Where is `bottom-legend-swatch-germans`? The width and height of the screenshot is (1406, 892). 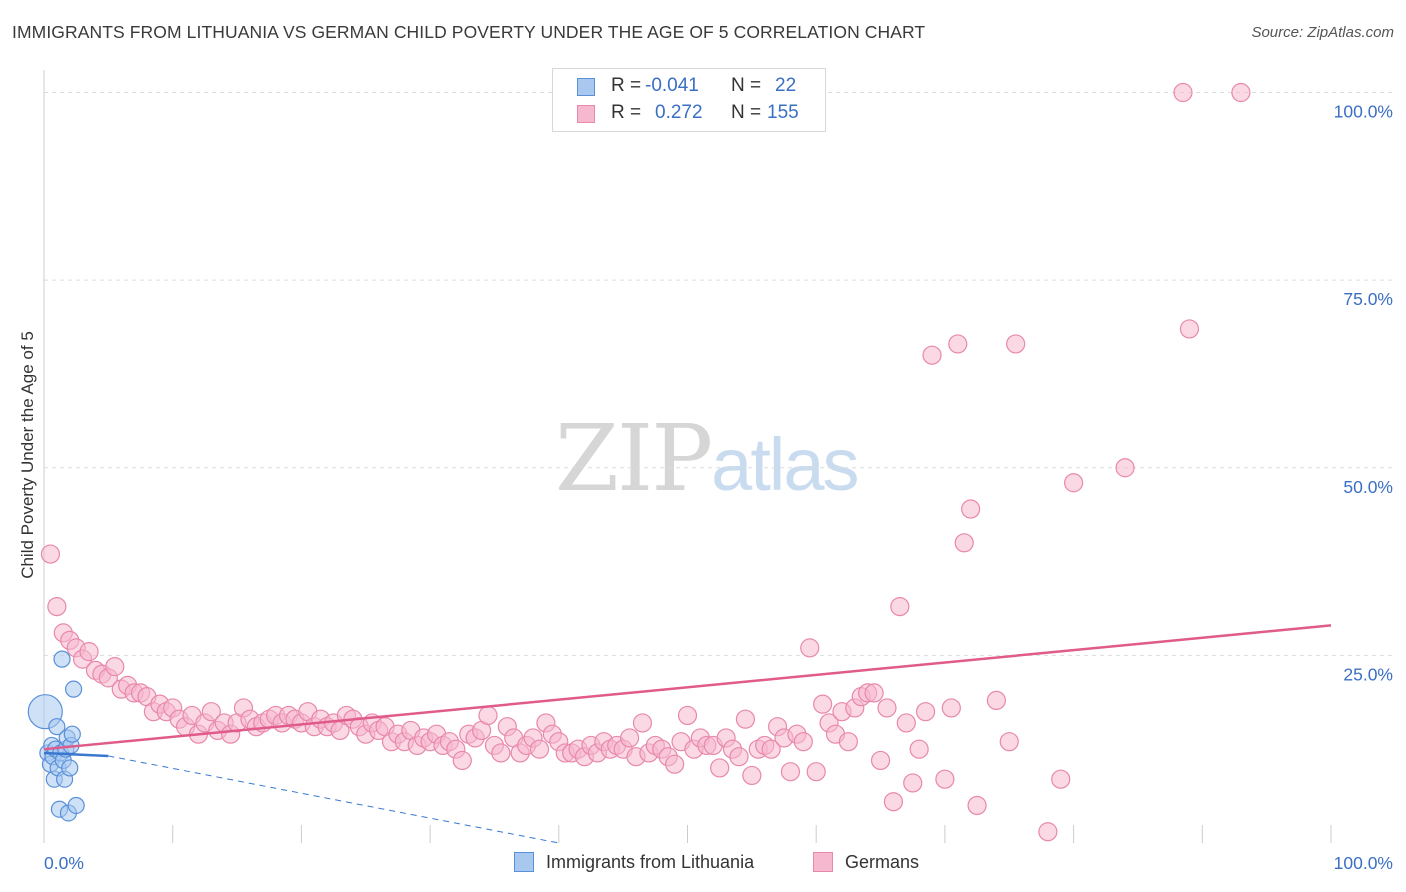
bottom-legend-swatch-germans is located at coordinates (823, 862).